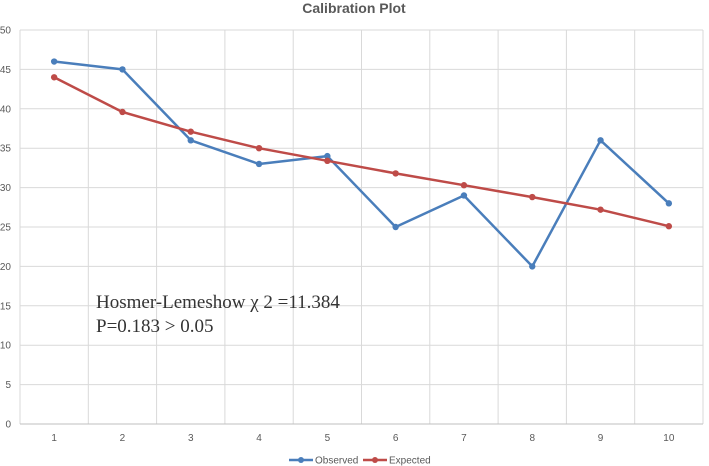 The image size is (709, 466). I want to click on y-tick-label: 40, so click(5, 109).